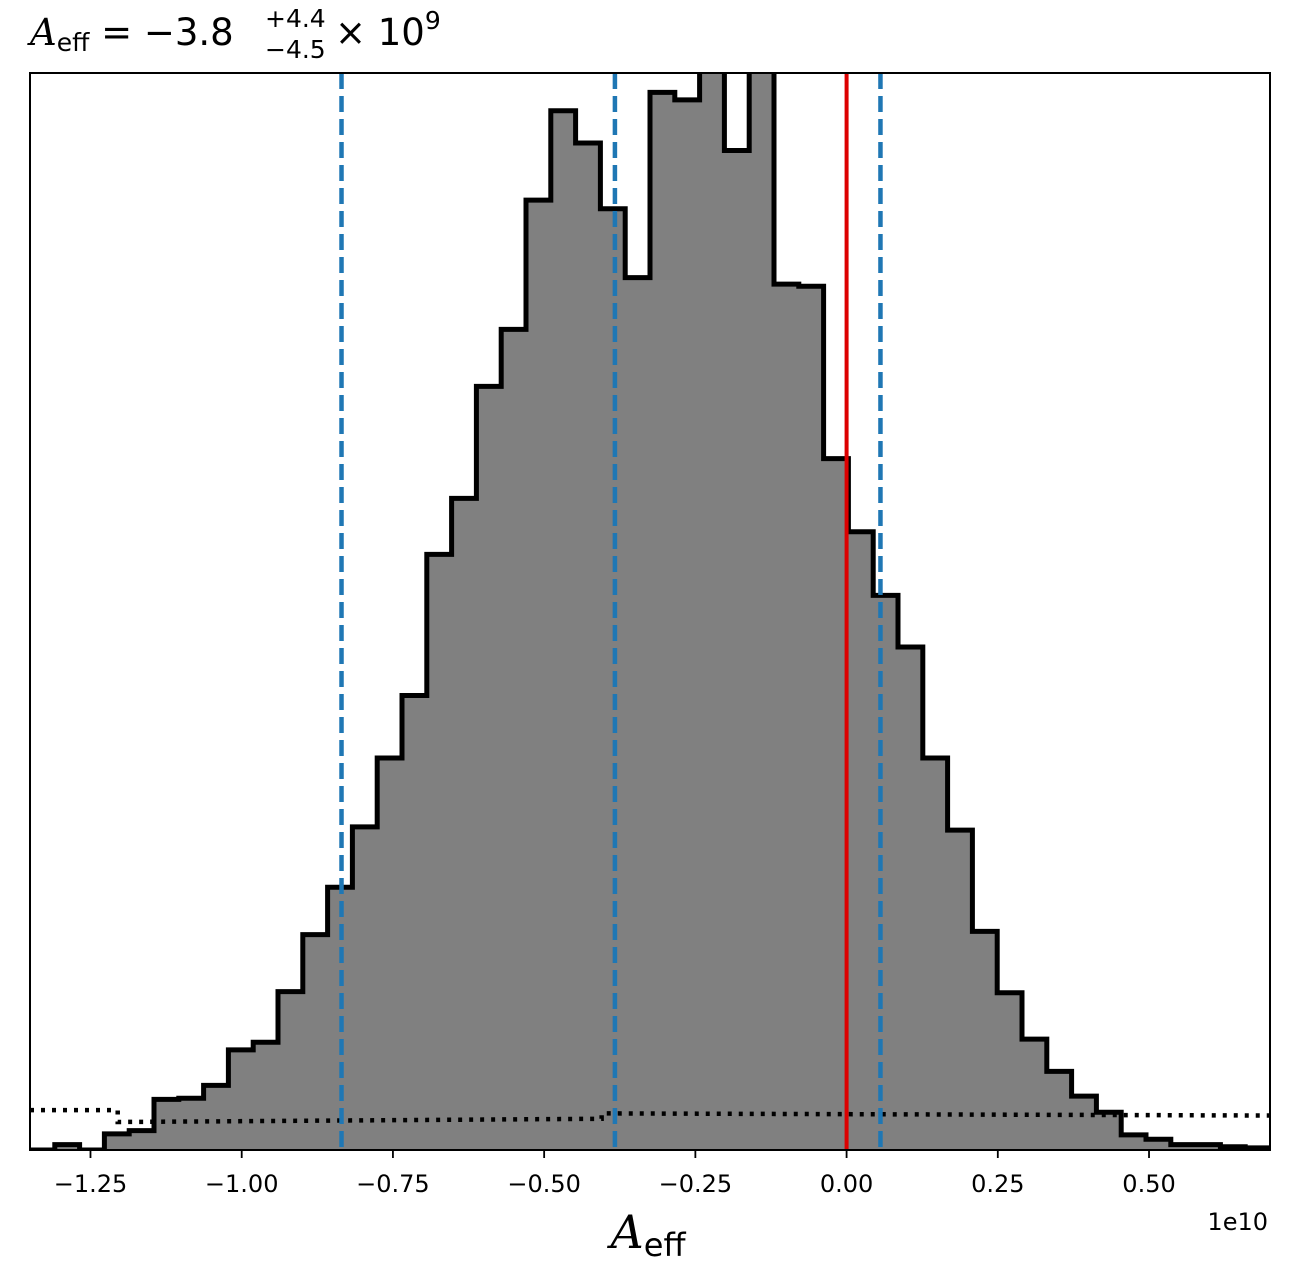 Image resolution: width=1289 pixels, height=1278 pixels. Describe the element at coordinates (1148, 1184) in the screenshot. I see `x-tick-label: 0.50` at that location.